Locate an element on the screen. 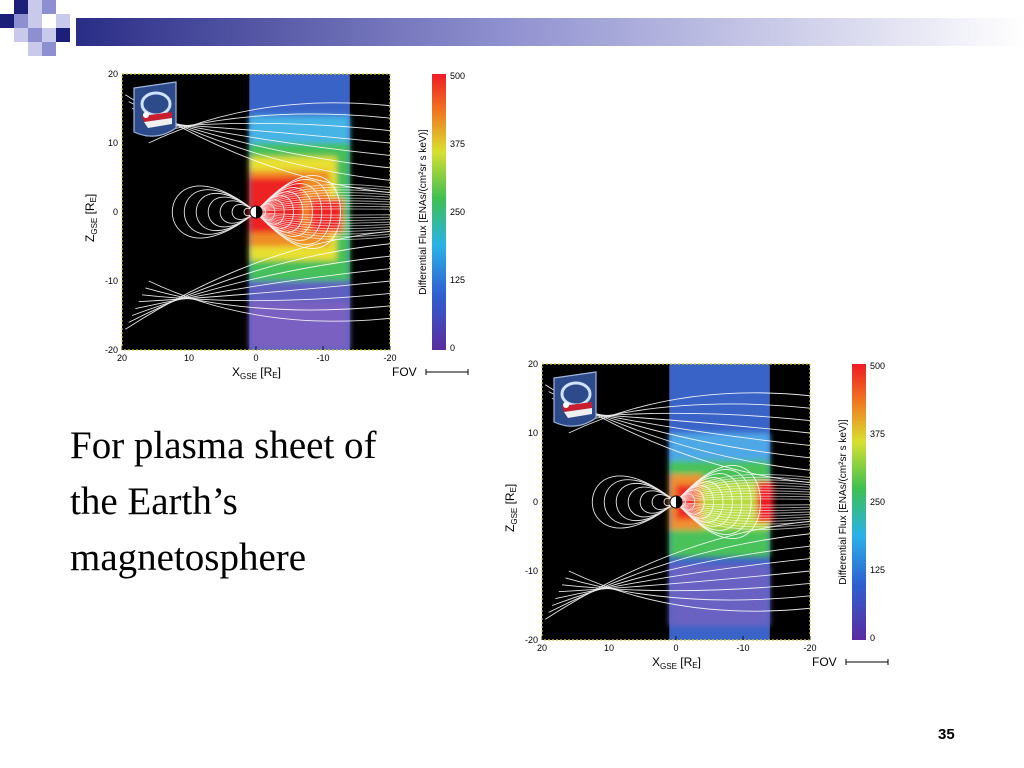 The width and height of the screenshot is (1024, 768). field-lines is located at coordinates (257, 212).